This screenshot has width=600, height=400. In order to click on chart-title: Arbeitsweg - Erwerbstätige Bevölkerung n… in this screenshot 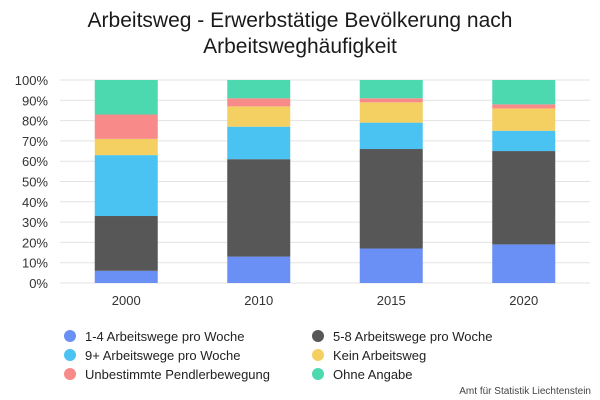, I will do `click(300, 34)`.